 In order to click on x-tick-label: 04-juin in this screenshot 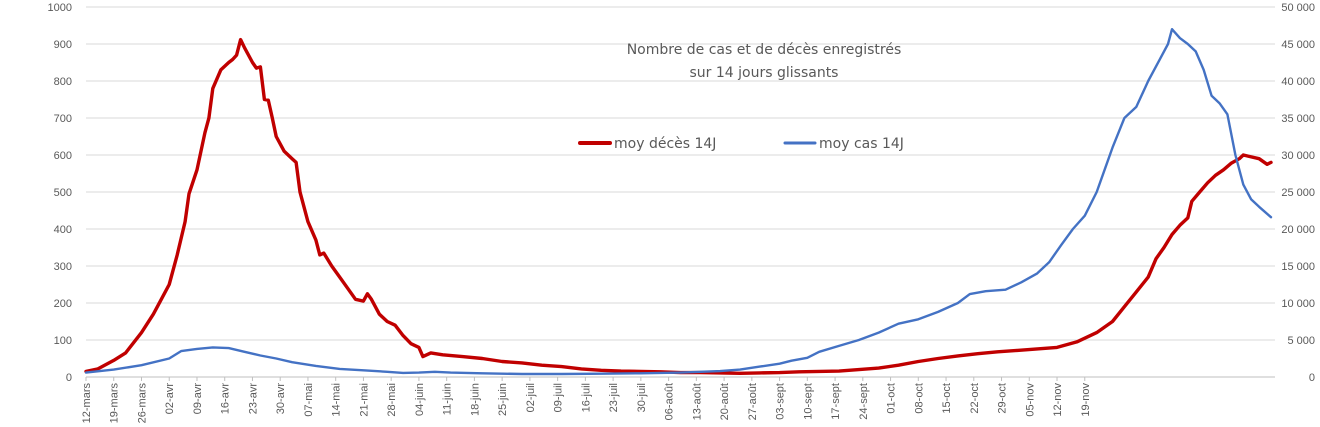, I will do `click(420, 399)`.